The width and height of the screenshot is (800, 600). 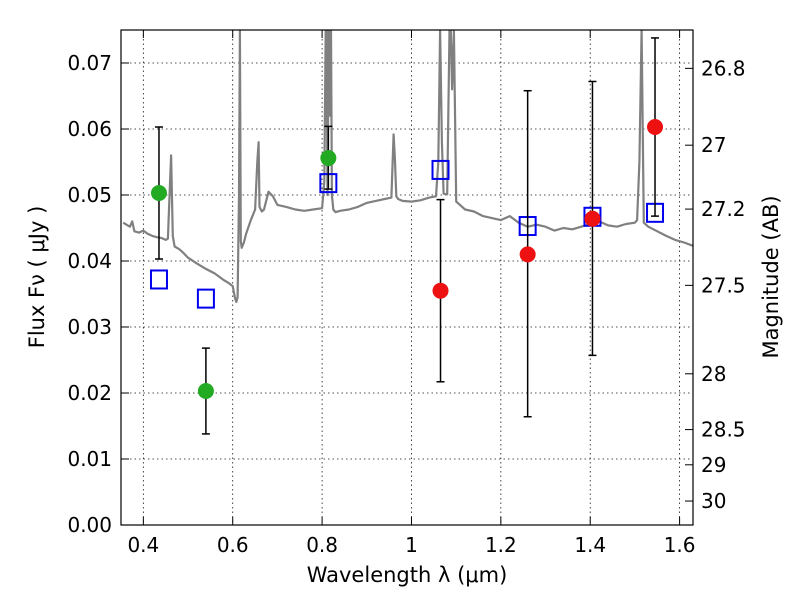 I want to click on y-axis-title: Flux Fν ( μJy ), so click(x=37, y=277).